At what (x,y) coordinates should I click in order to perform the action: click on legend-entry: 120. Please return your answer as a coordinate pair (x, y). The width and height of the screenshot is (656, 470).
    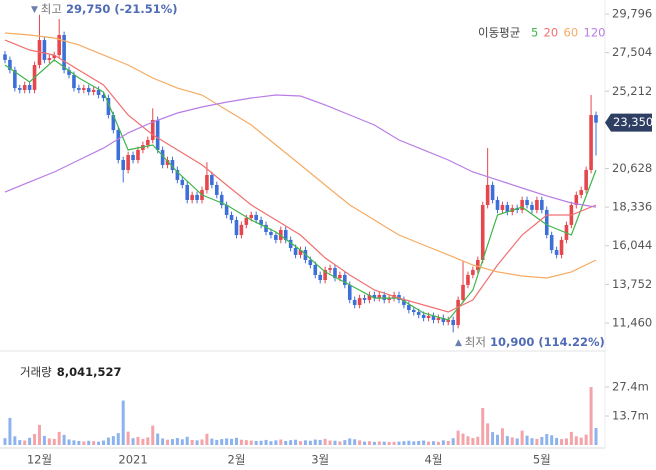
    Looking at the image, I should click on (595, 33).